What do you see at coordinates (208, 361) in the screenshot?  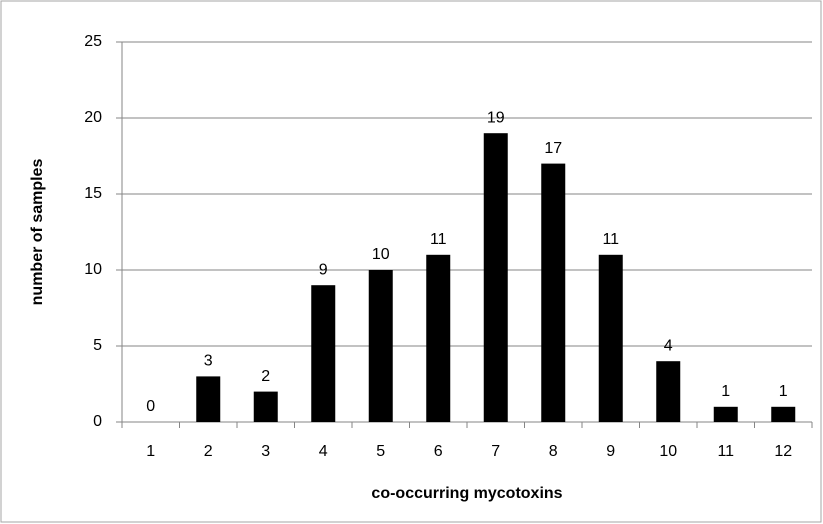 I see `data-label: 3` at bounding box center [208, 361].